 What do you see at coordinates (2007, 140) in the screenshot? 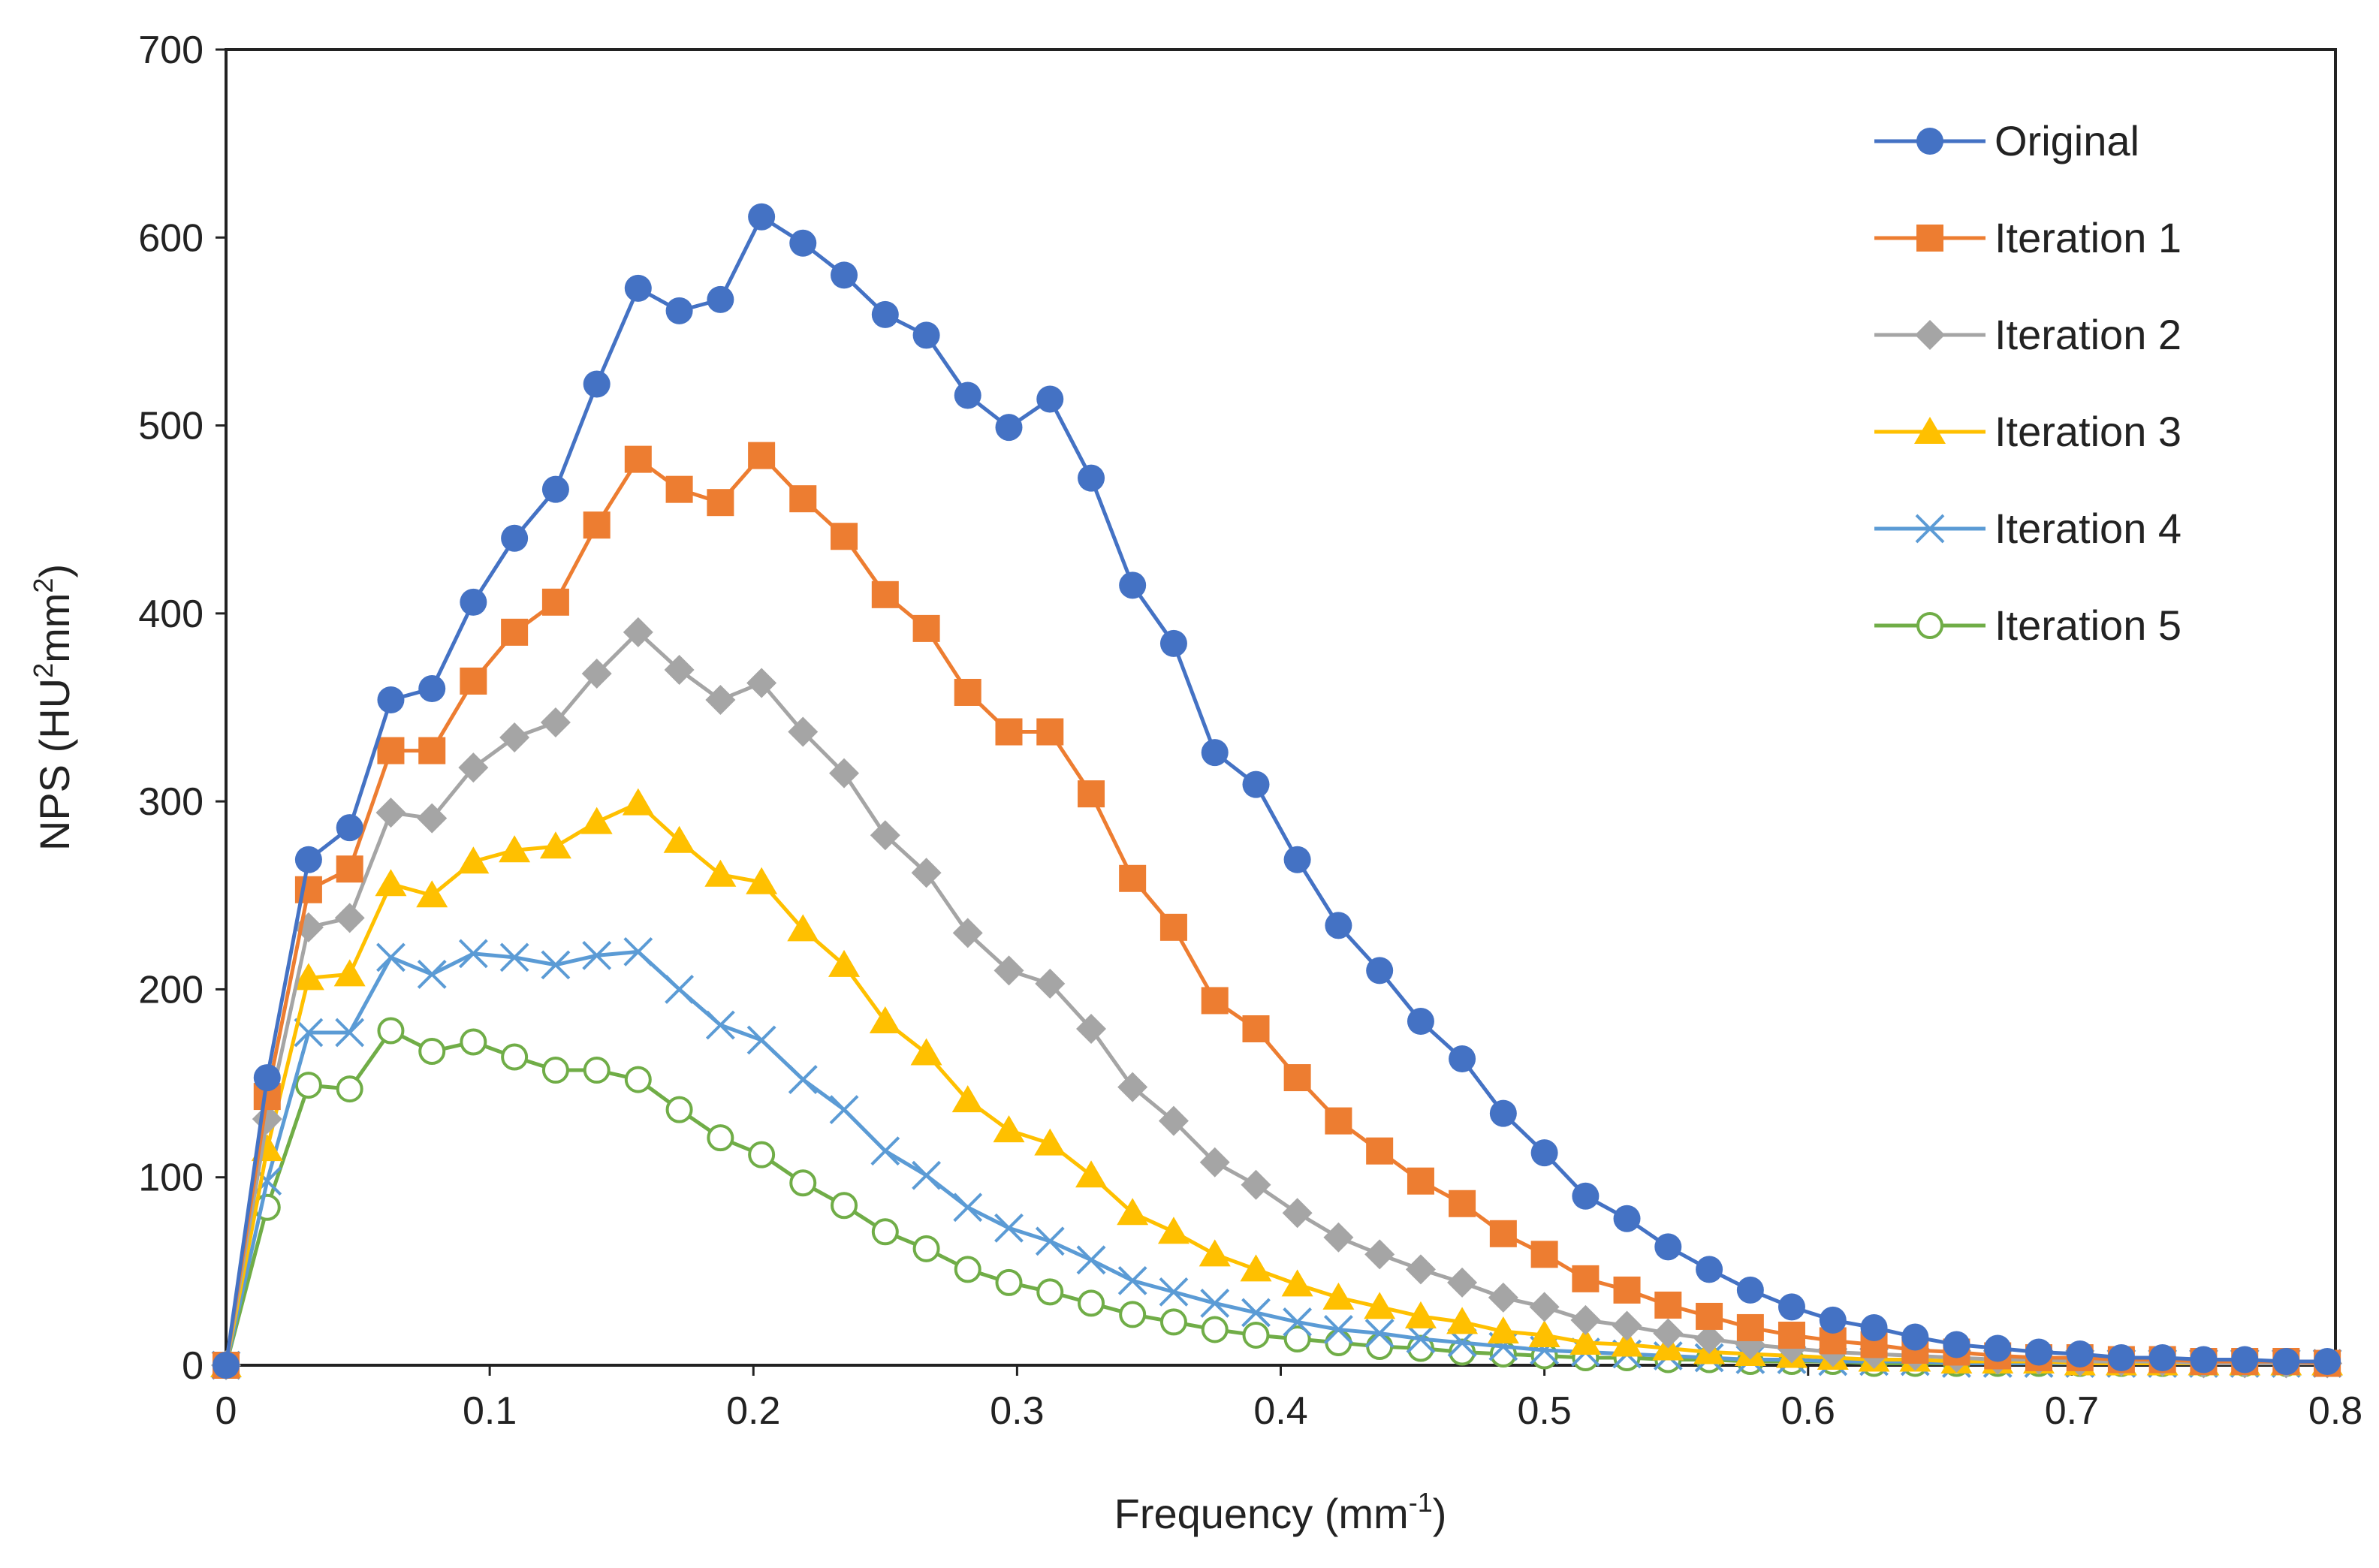
I see `legend-item-original: Original` at bounding box center [2007, 140].